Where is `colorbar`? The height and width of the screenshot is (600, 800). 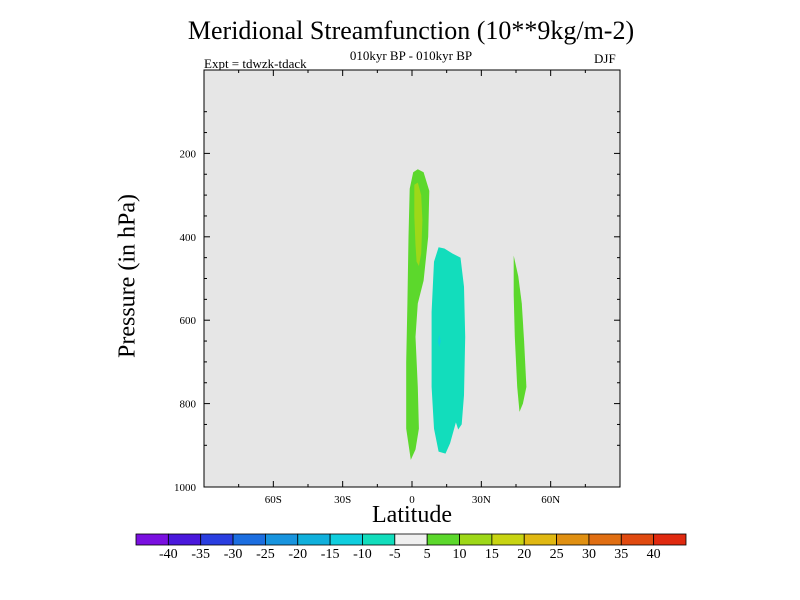
colorbar is located at coordinates (411, 539).